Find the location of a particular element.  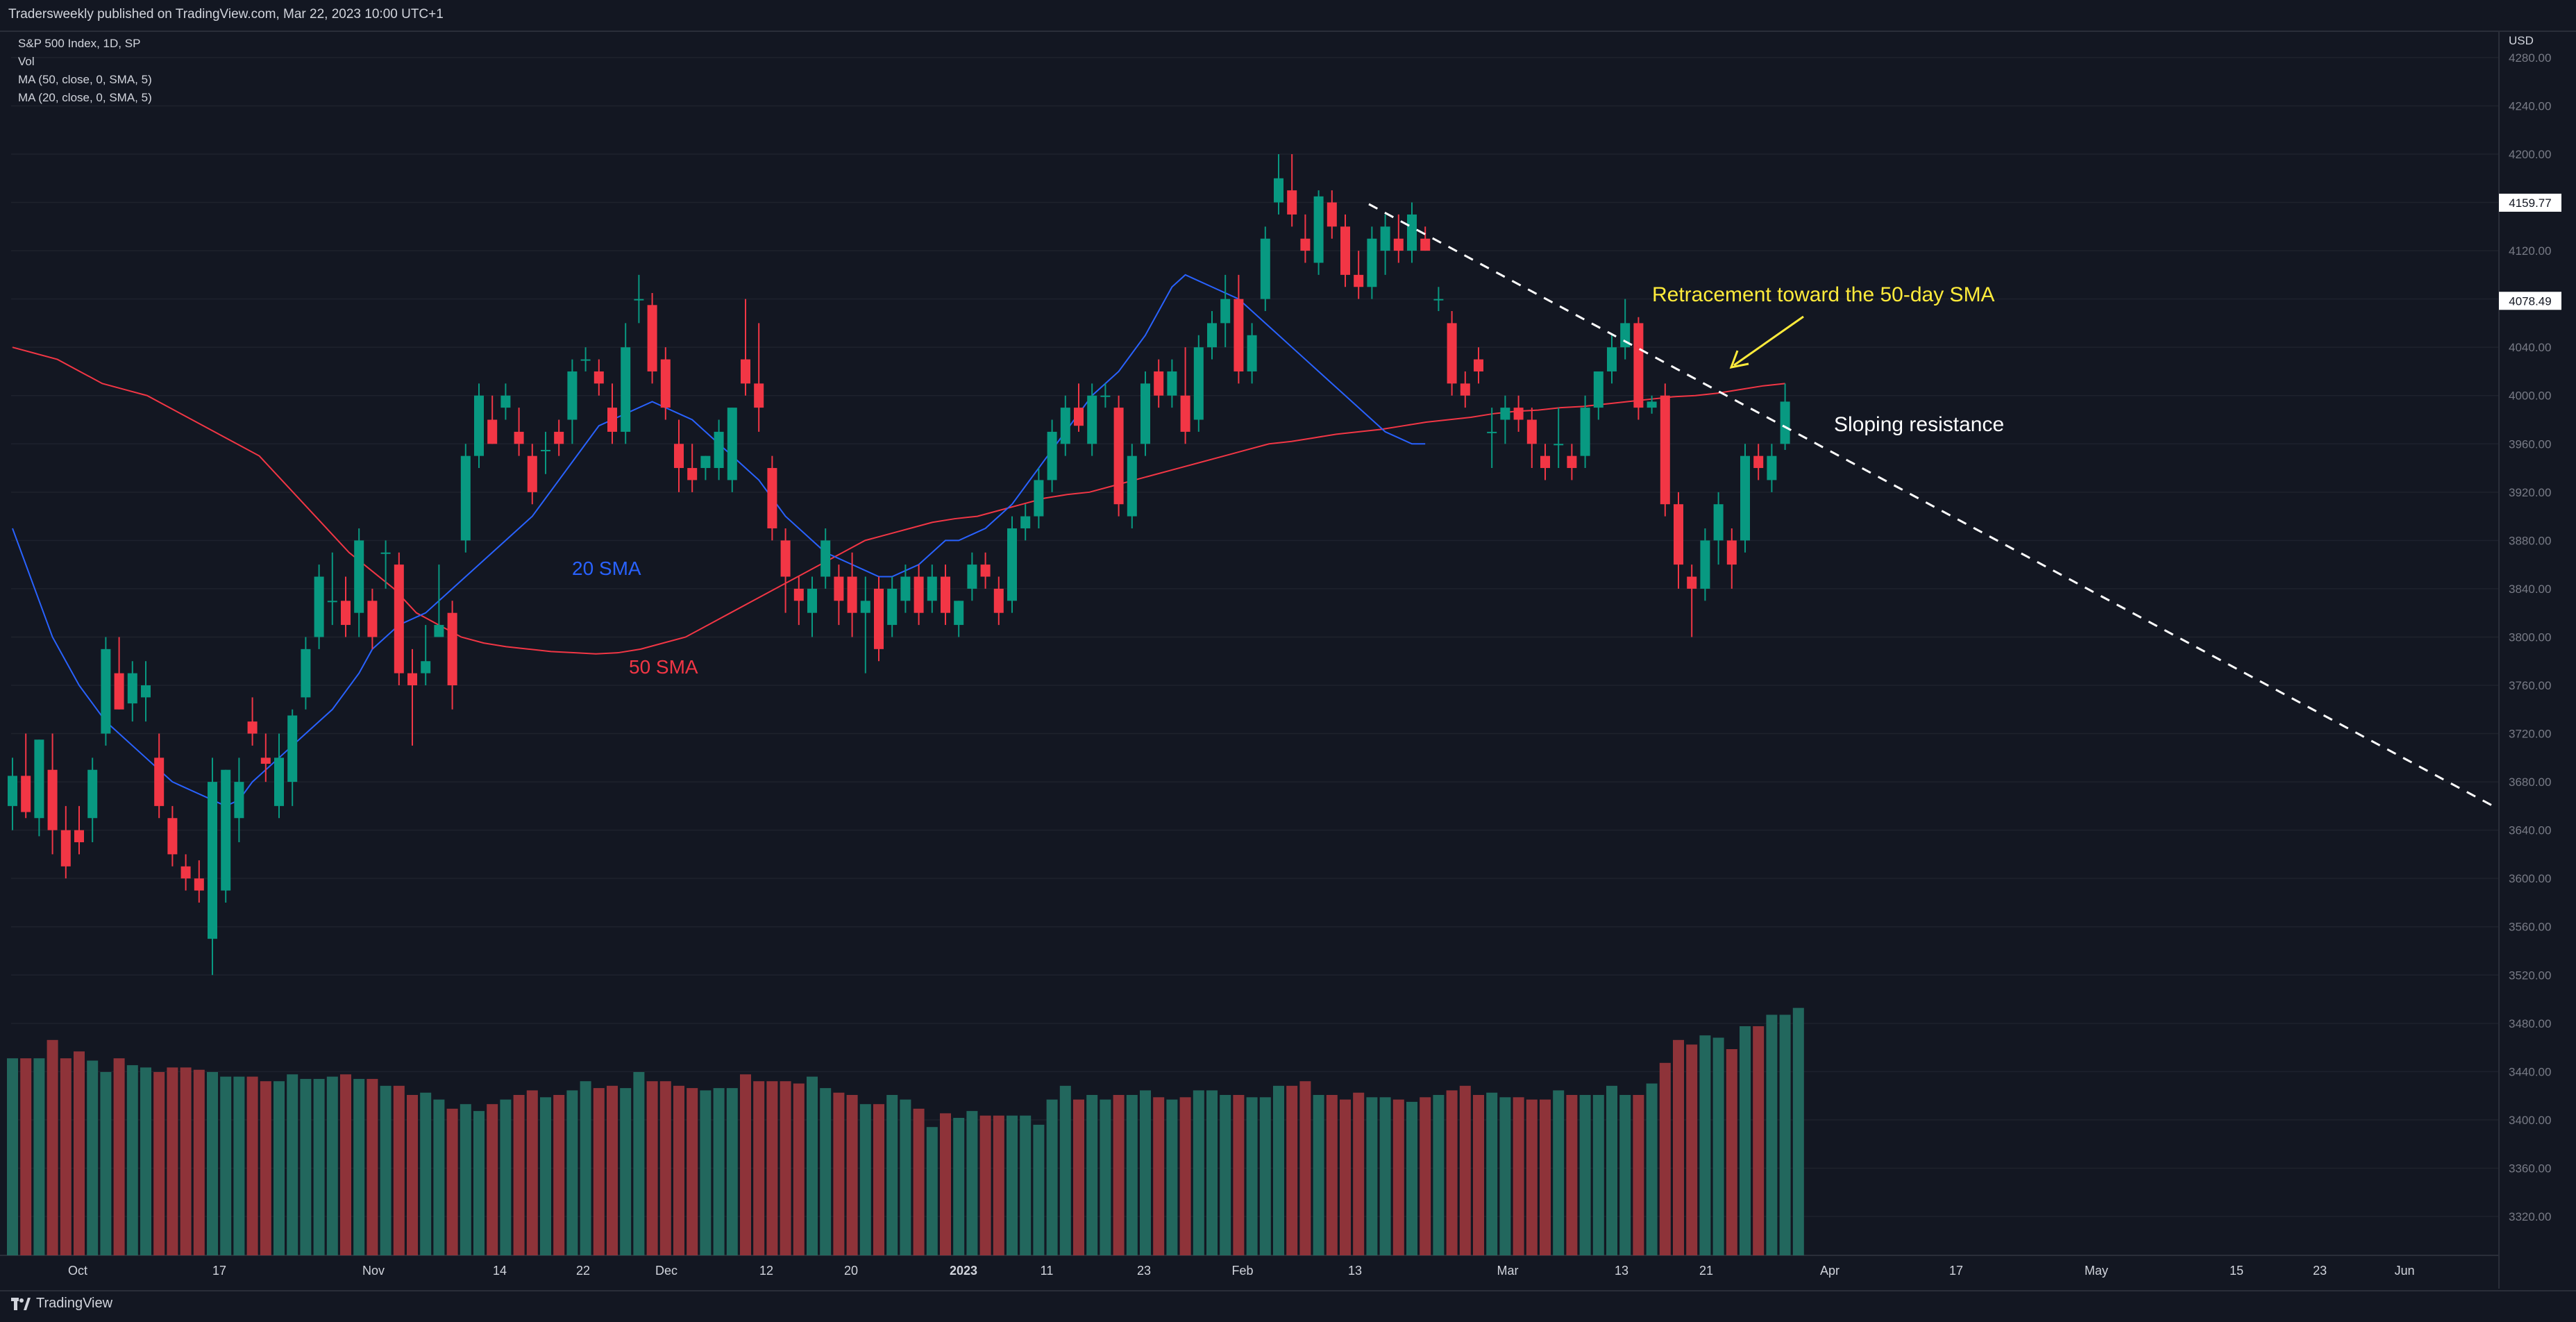

volume-bars is located at coordinates (905, 1131).